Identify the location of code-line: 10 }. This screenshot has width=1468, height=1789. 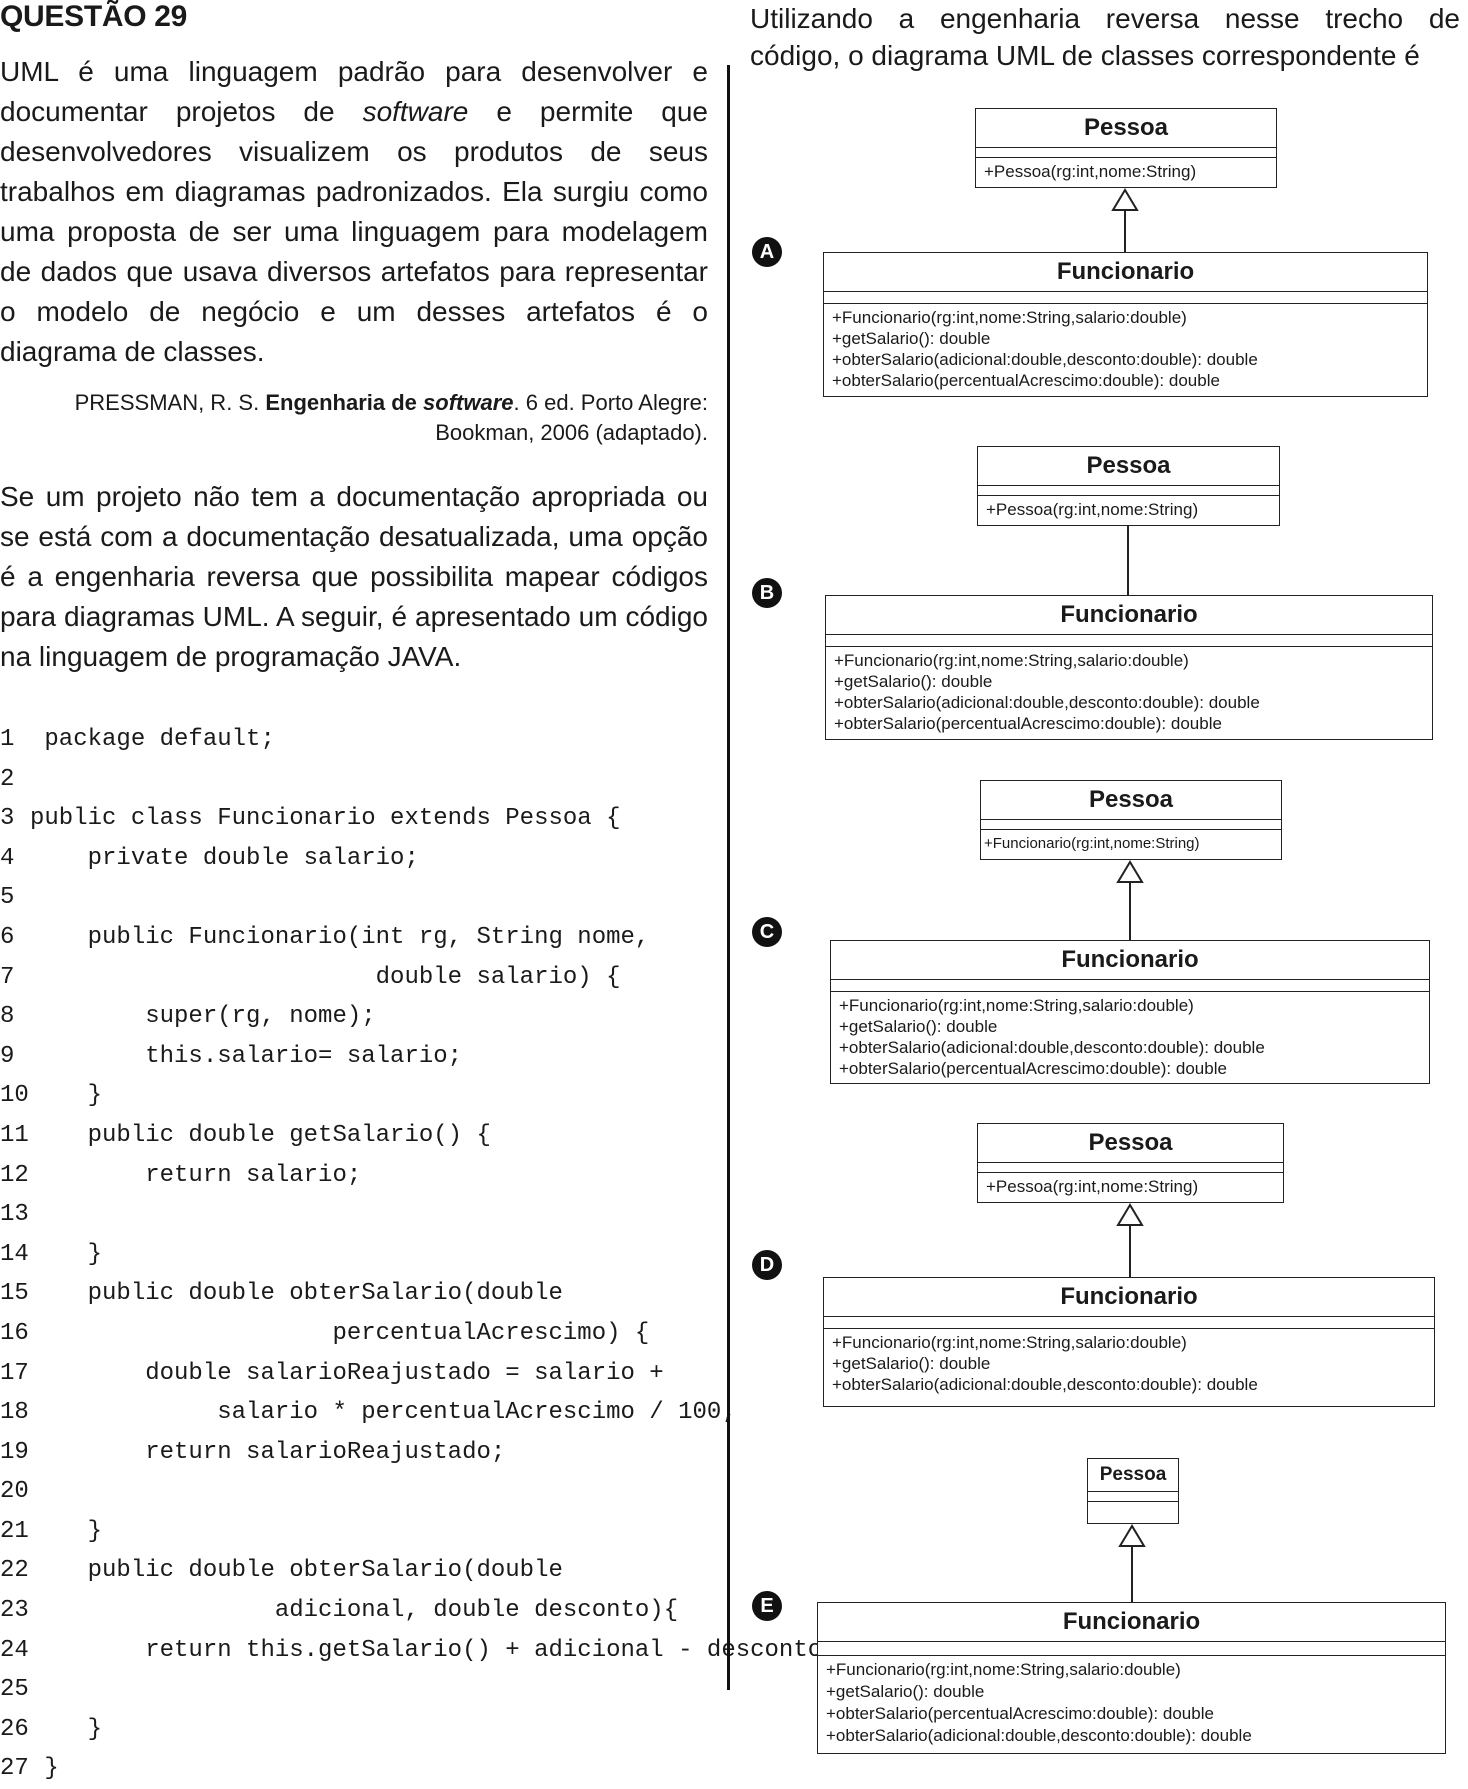
(418, 1096).